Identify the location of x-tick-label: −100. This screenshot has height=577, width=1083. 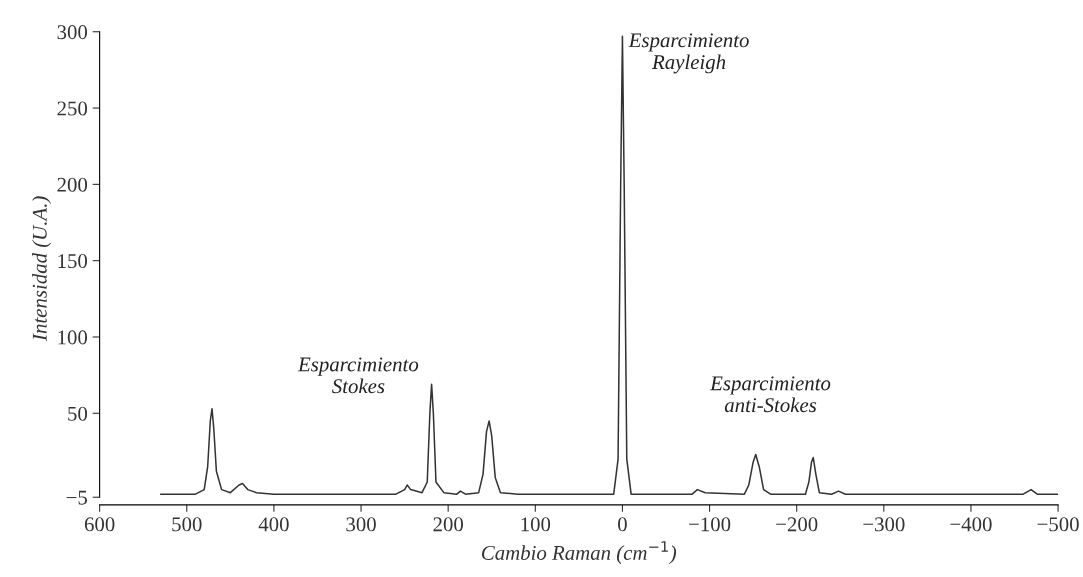
(710, 524).